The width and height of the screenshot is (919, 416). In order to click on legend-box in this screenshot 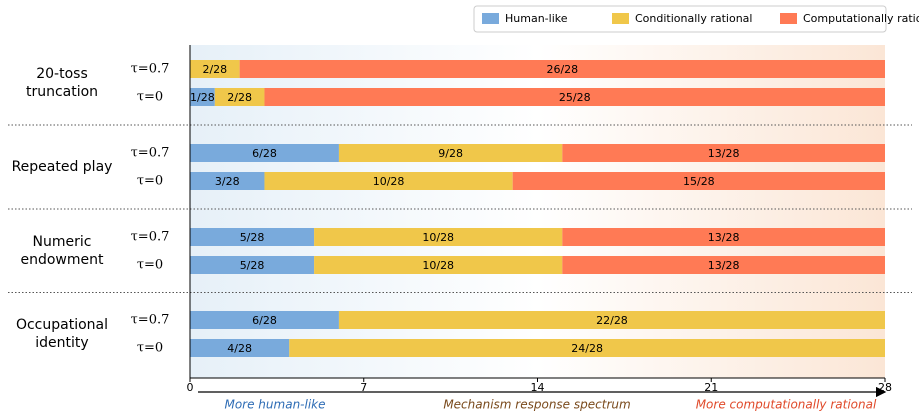, I will do `click(680, 19)`.